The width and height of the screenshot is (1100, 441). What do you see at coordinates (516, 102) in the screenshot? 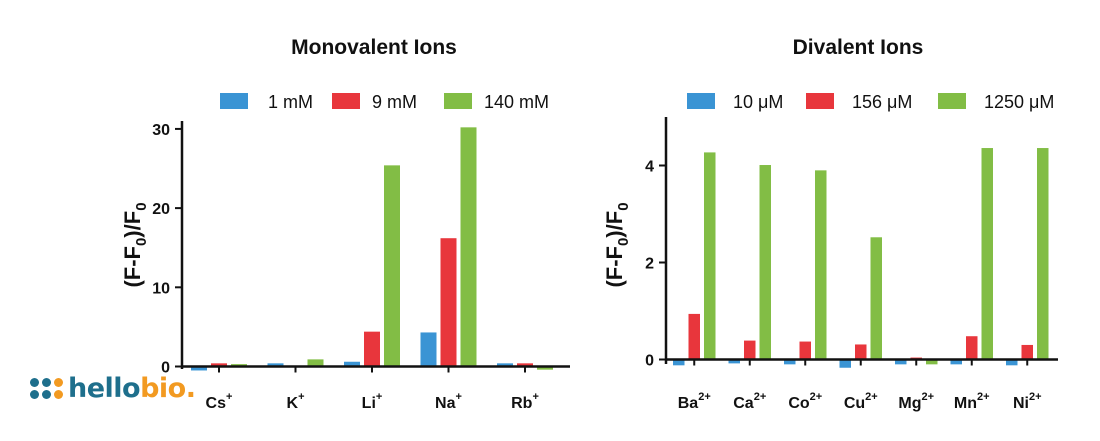
I see `legend-label: 140 mM` at bounding box center [516, 102].